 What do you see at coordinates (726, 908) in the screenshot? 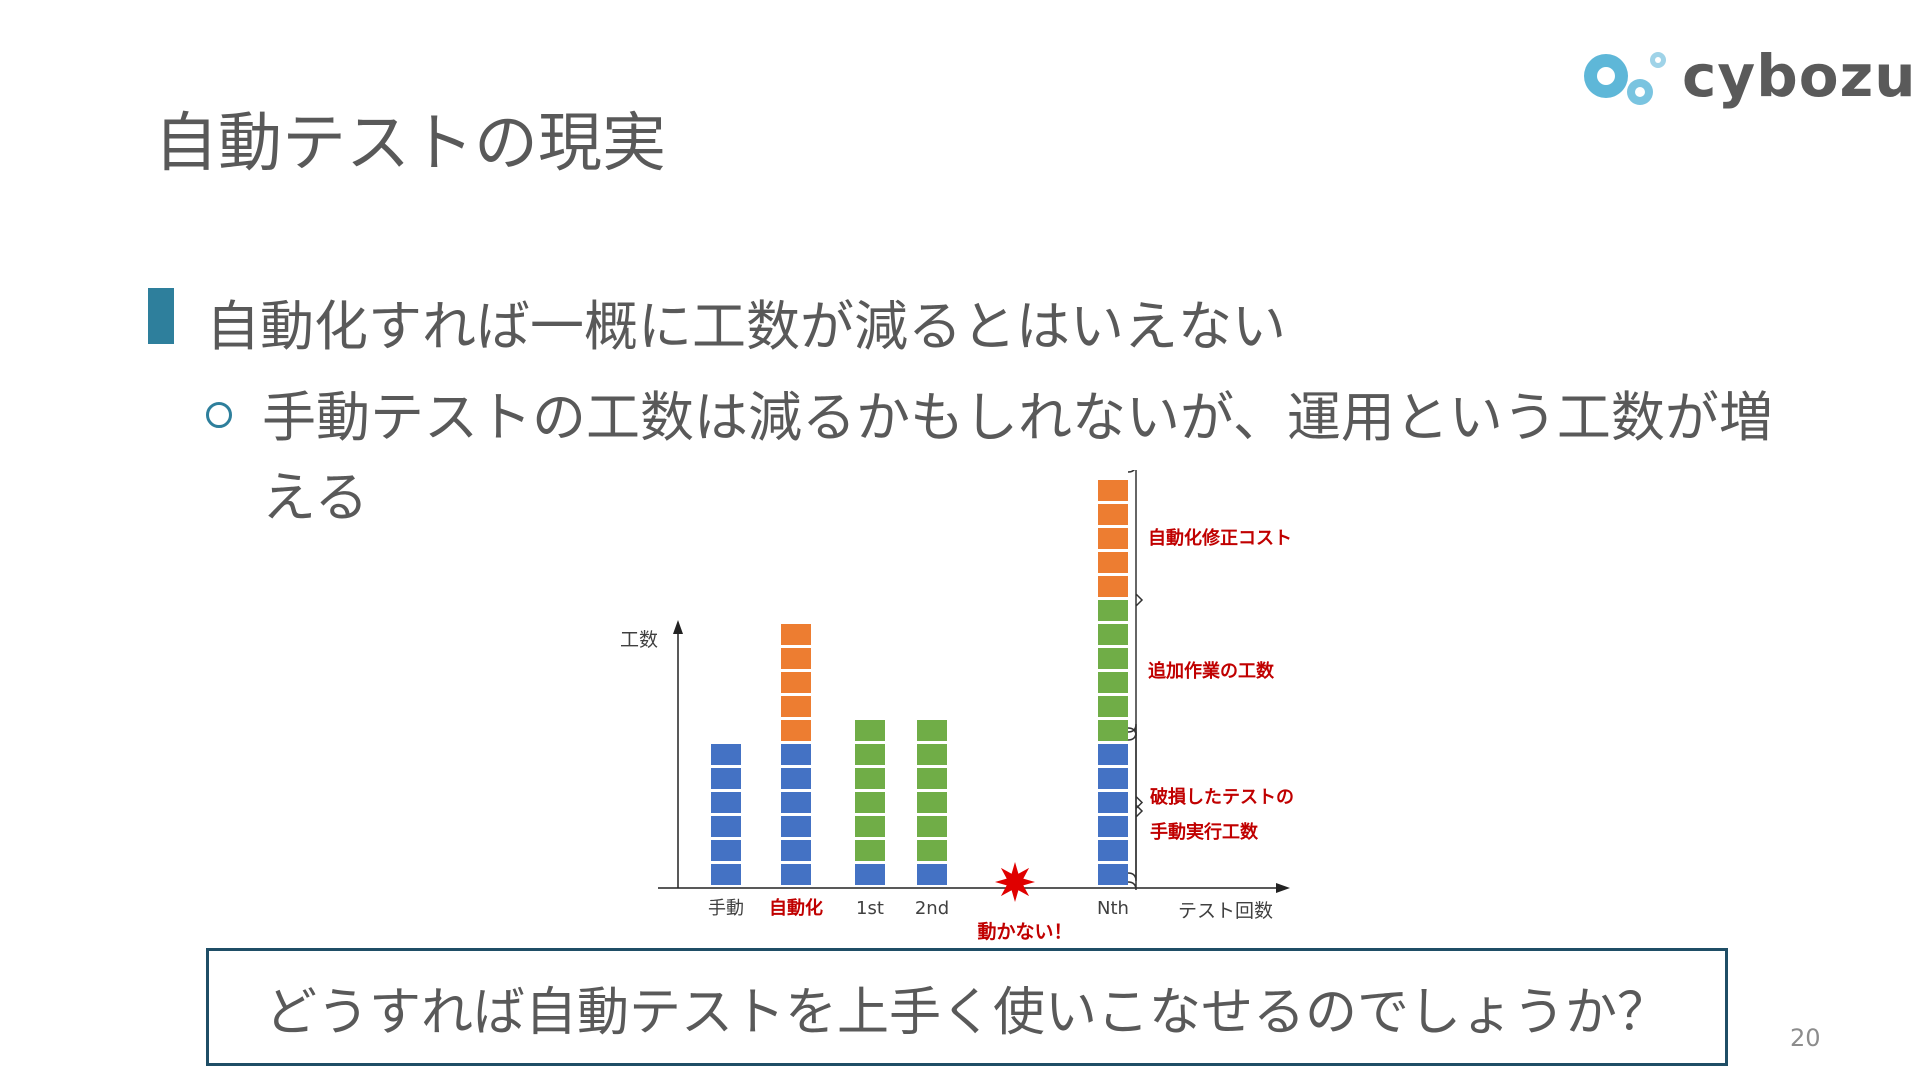
I see `x-tick-label: 手動` at bounding box center [726, 908].